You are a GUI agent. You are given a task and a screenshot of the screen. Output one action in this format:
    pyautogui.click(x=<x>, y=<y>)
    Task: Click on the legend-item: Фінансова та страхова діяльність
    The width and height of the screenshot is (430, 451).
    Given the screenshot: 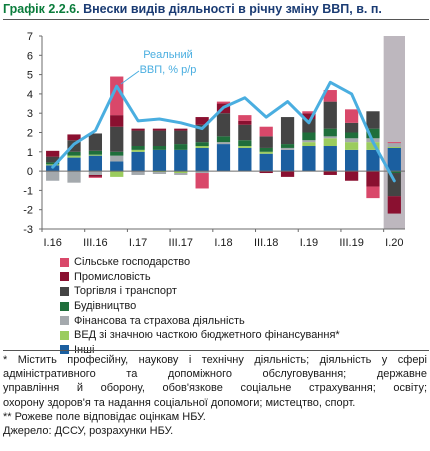 What is the action you would take?
    pyautogui.click(x=200, y=320)
    